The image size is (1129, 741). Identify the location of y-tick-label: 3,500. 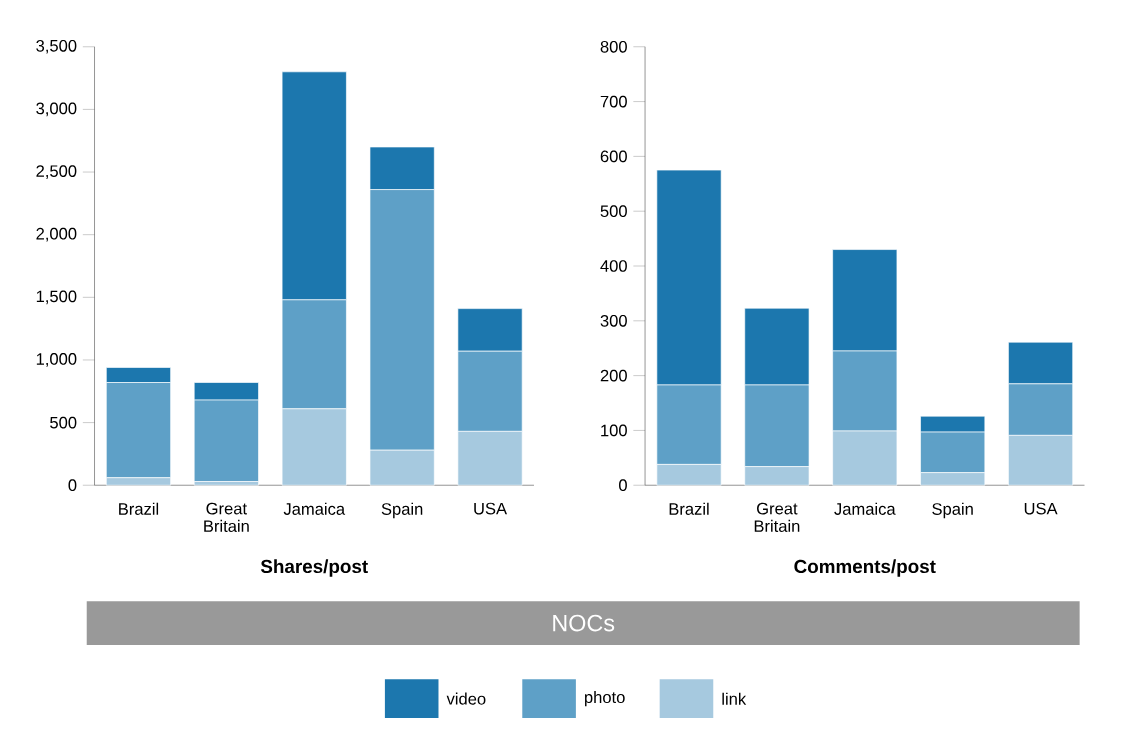
(56, 47).